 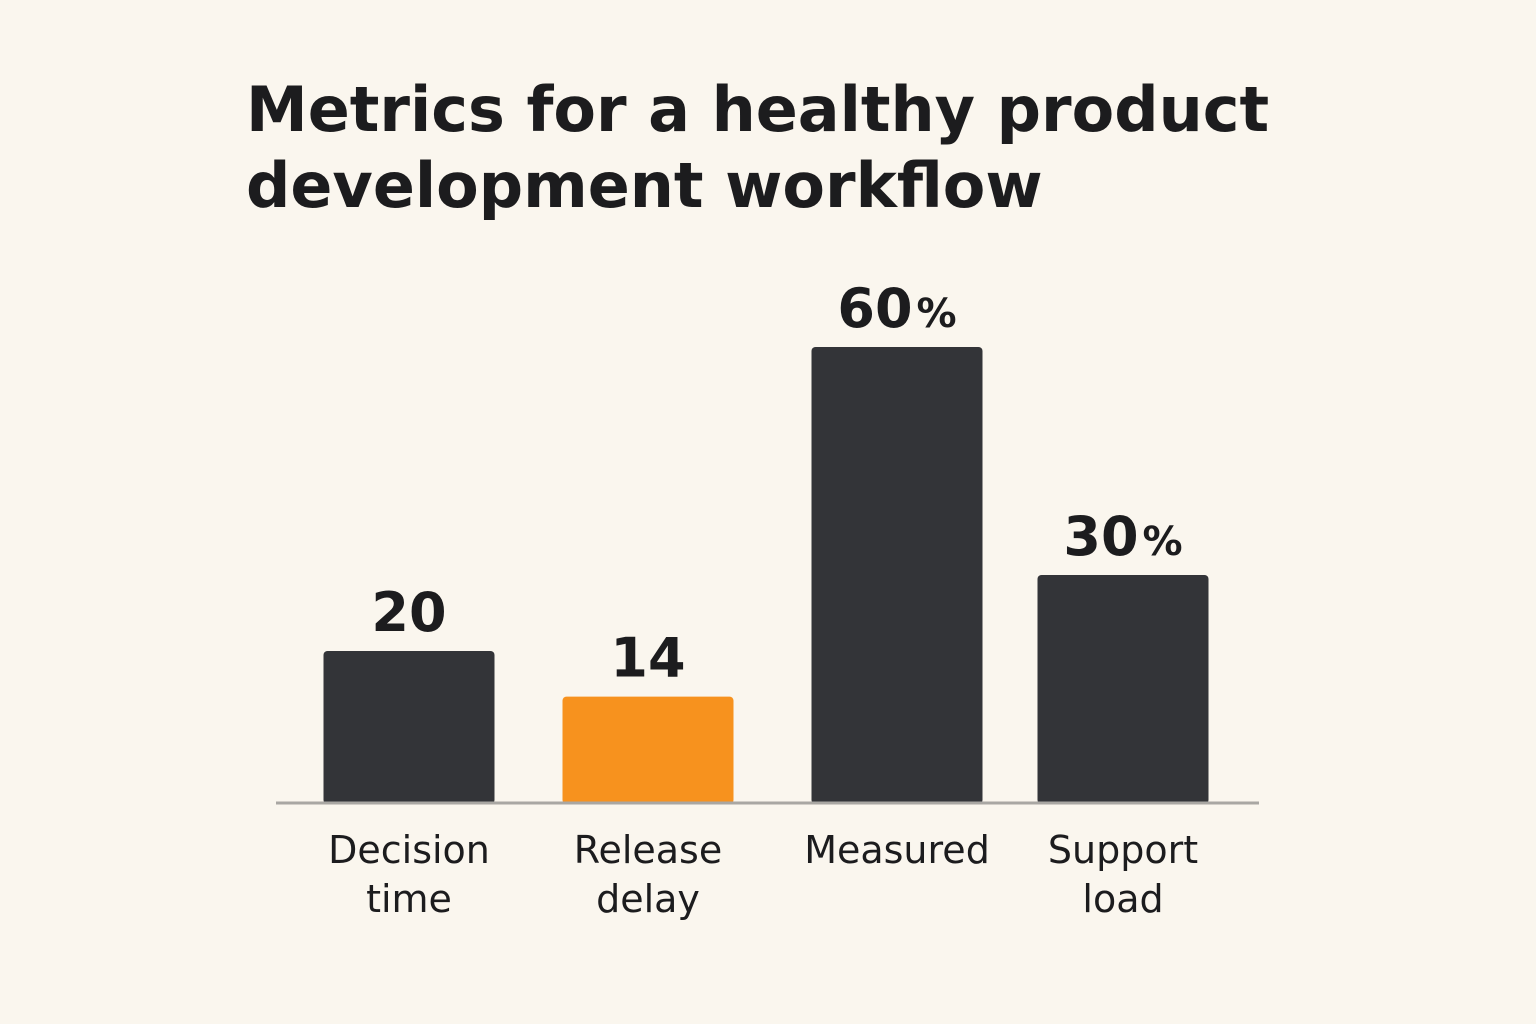 What do you see at coordinates (648, 899) in the screenshot?
I see `category-label-1-line-1: delay` at bounding box center [648, 899].